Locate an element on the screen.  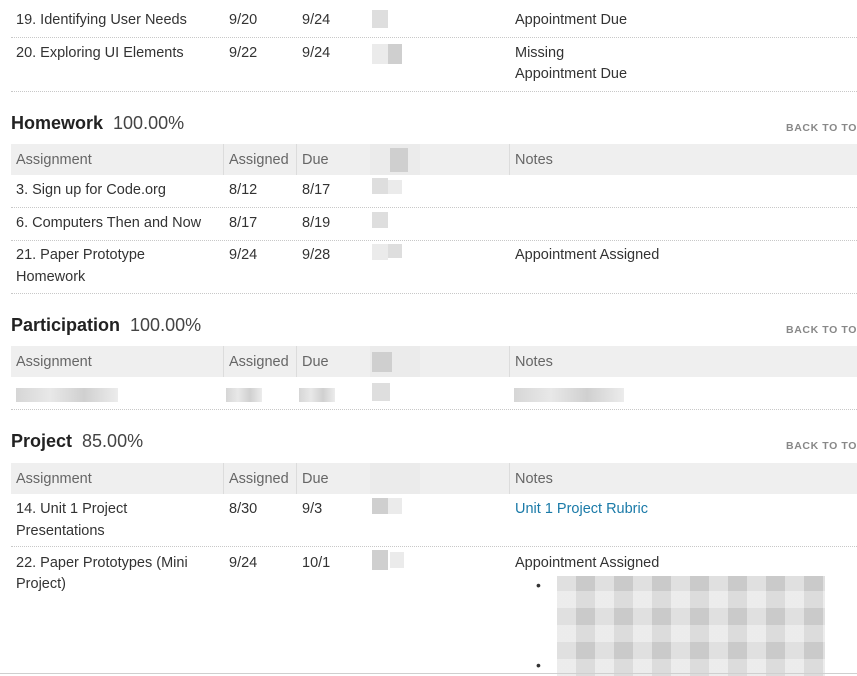
assignment-name: 14. Unit 1 Project is located at coordinates (72, 509).